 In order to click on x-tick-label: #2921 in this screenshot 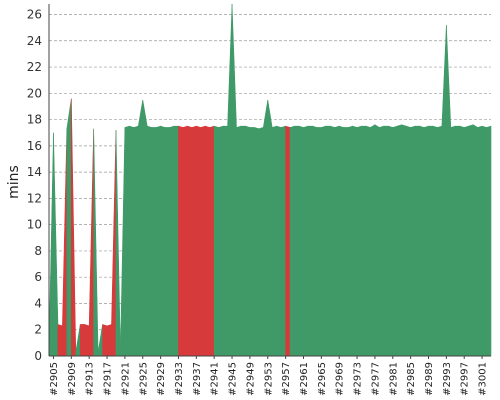, I will do `click(125, 379)`.